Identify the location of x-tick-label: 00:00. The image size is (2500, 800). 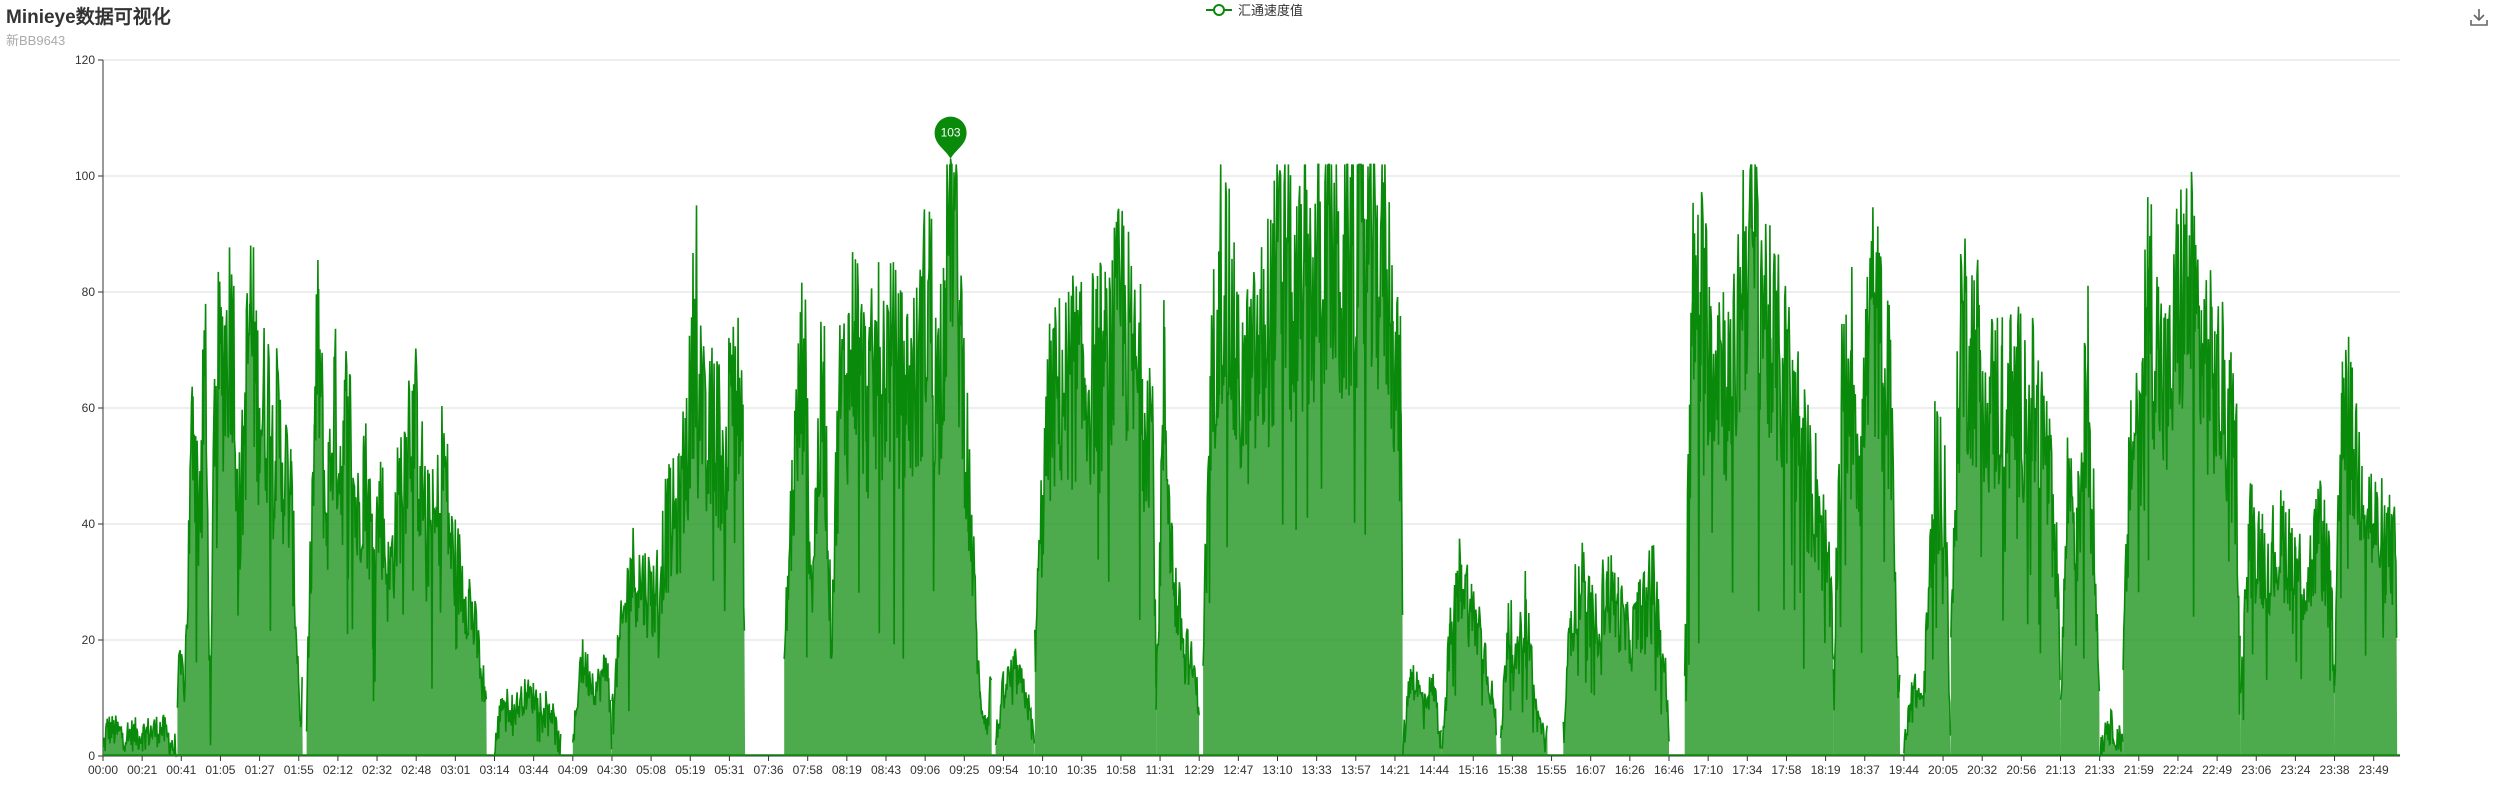
(103, 770).